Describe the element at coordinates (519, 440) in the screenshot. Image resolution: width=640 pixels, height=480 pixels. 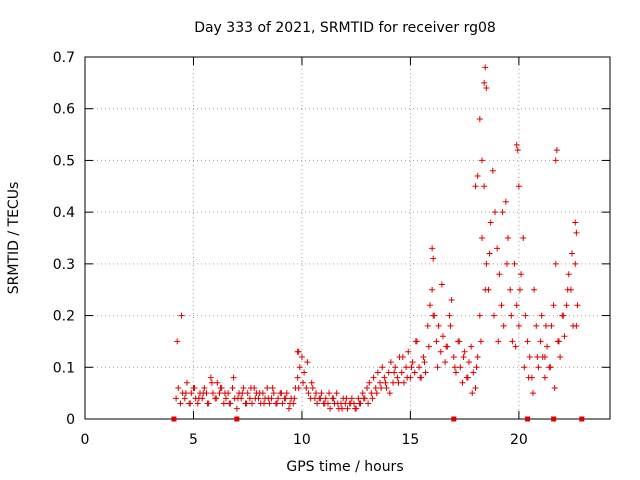
I see `x-tick-label: 20` at that location.